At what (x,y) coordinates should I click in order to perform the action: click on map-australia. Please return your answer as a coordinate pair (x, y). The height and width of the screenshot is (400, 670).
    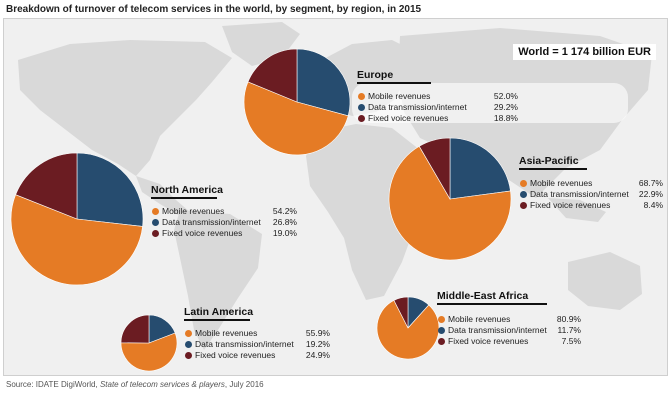
    Looking at the image, I should click on (605, 281).